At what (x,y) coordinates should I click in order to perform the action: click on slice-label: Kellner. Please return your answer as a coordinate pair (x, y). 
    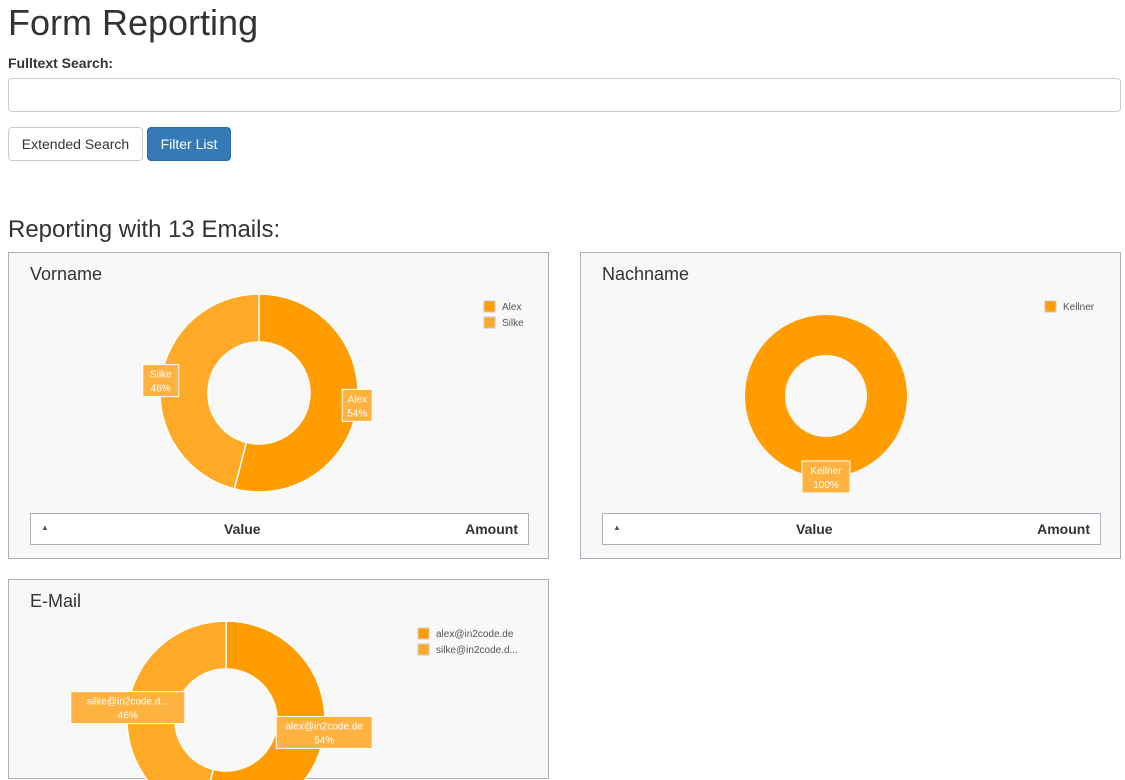
    Looking at the image, I should click on (826, 471).